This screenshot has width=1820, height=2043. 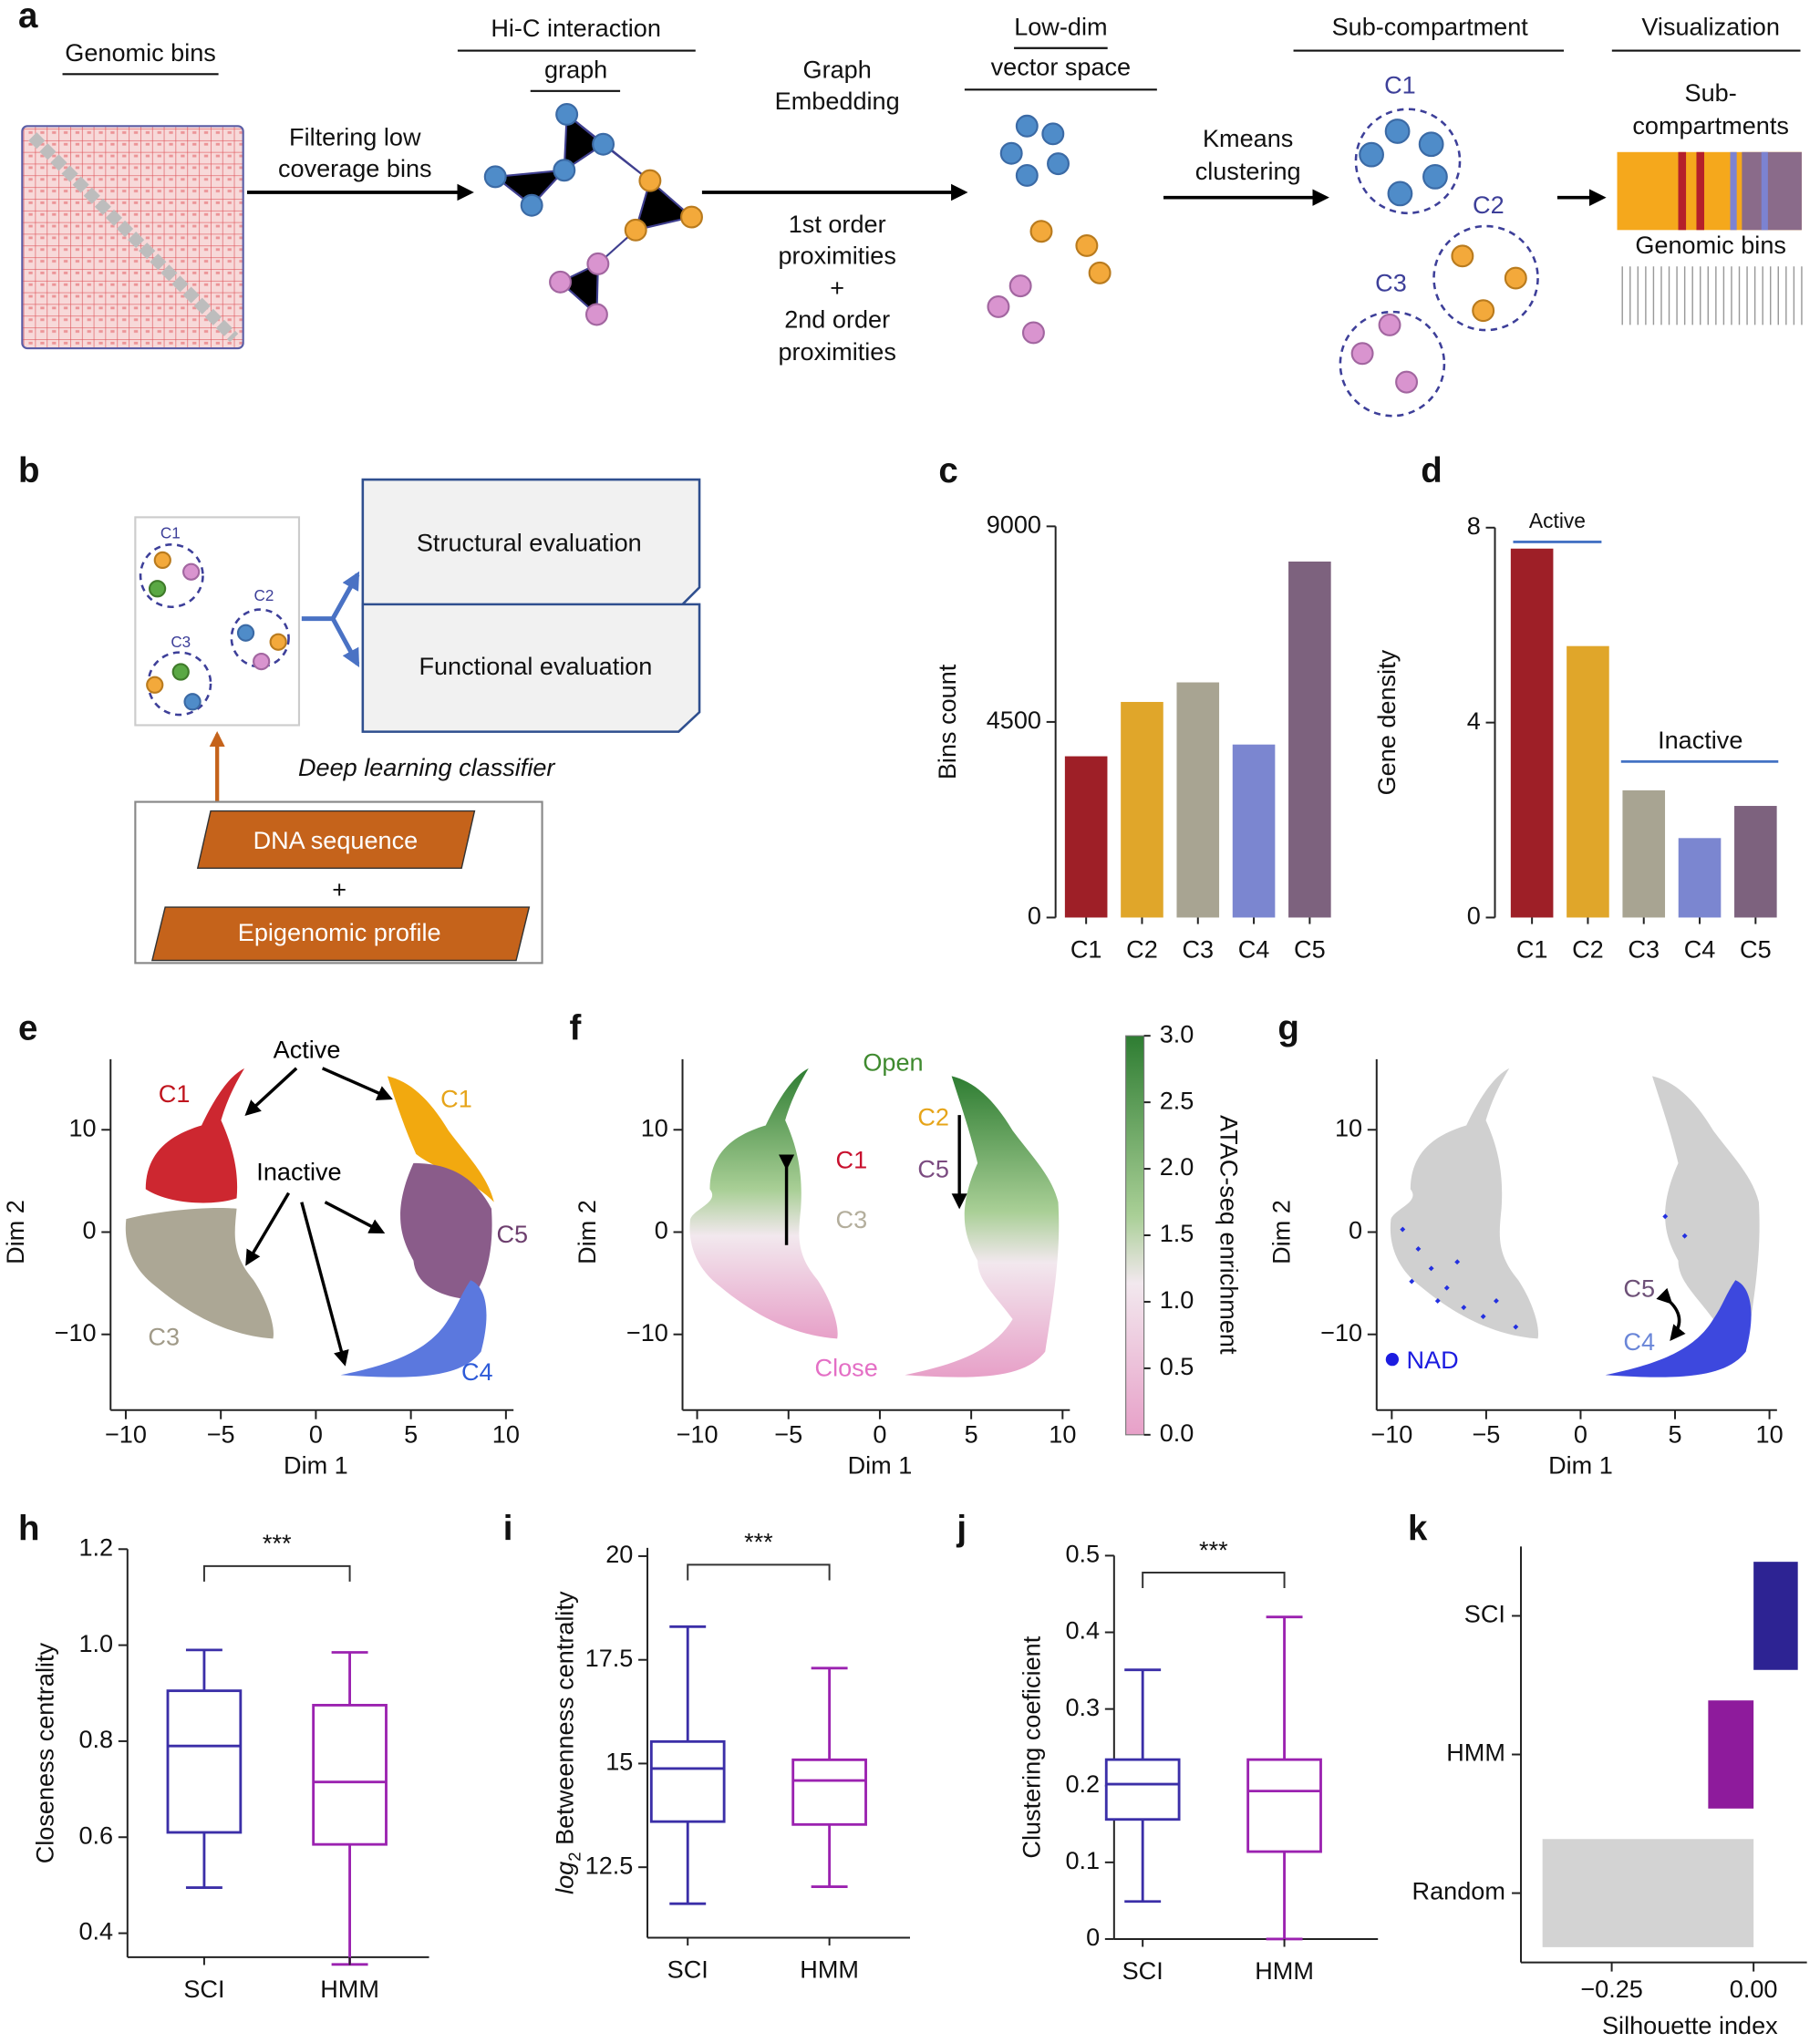 I want to click on y-tick-label: 4500, so click(x=1014, y=720).